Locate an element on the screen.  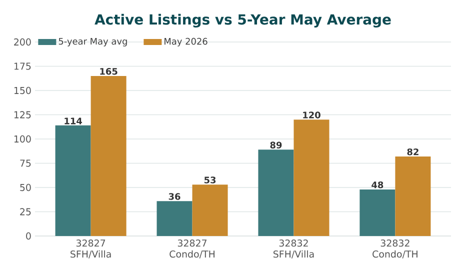
y-tick-label: 0 is located at coordinates (28, 236).